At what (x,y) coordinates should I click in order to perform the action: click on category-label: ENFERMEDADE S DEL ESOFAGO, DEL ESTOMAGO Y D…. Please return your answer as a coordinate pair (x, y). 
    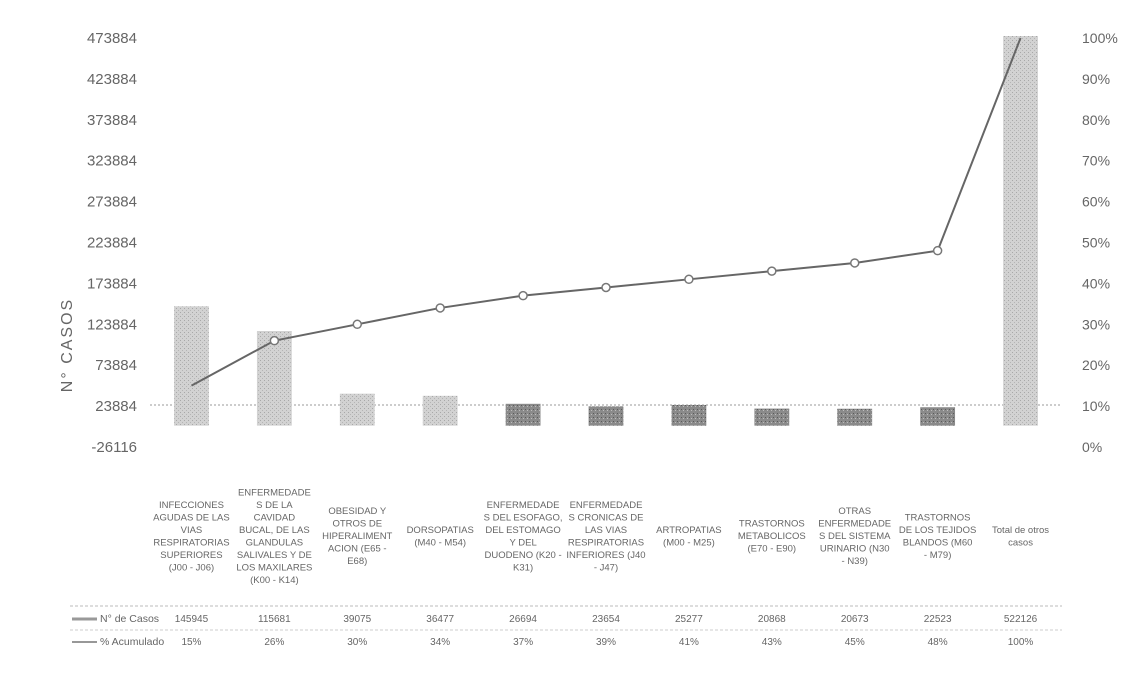
    Looking at the image, I should click on (523, 537).